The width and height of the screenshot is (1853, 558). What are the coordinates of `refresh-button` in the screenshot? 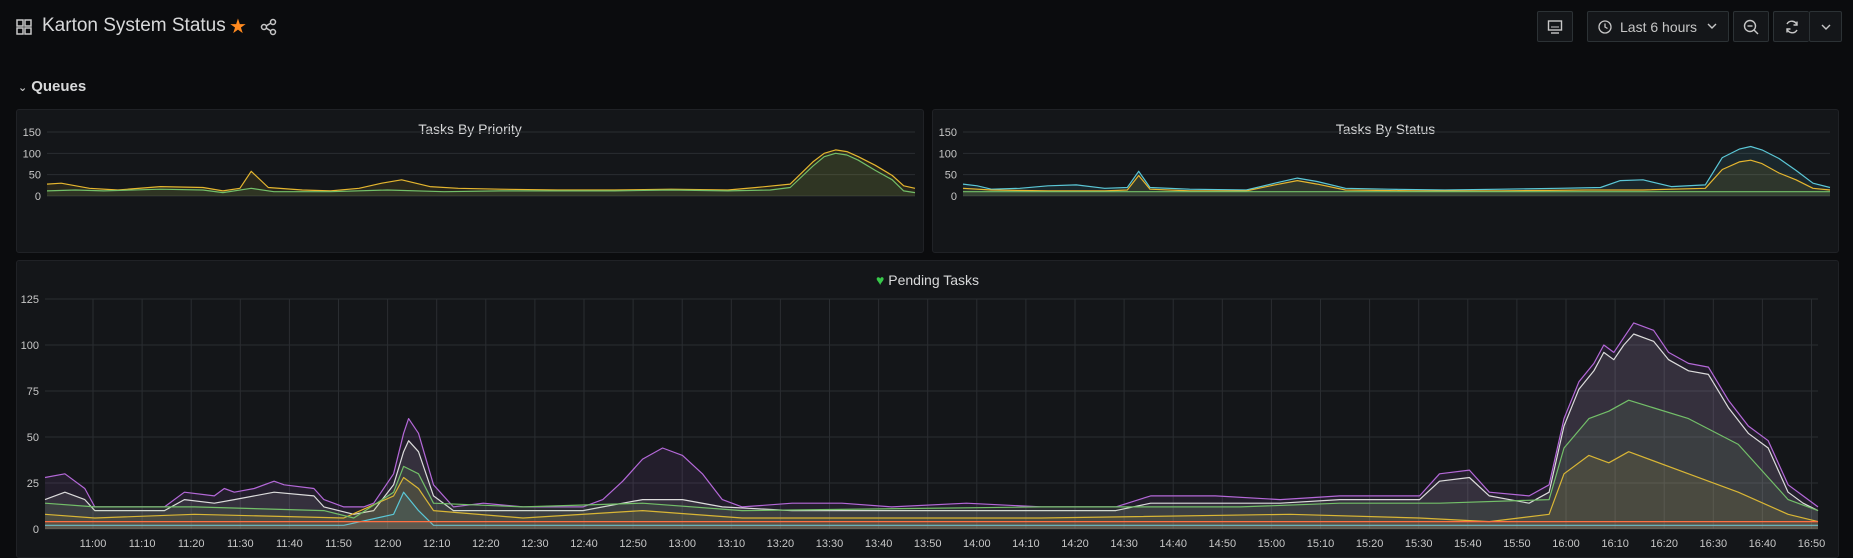 It's located at (1791, 26).